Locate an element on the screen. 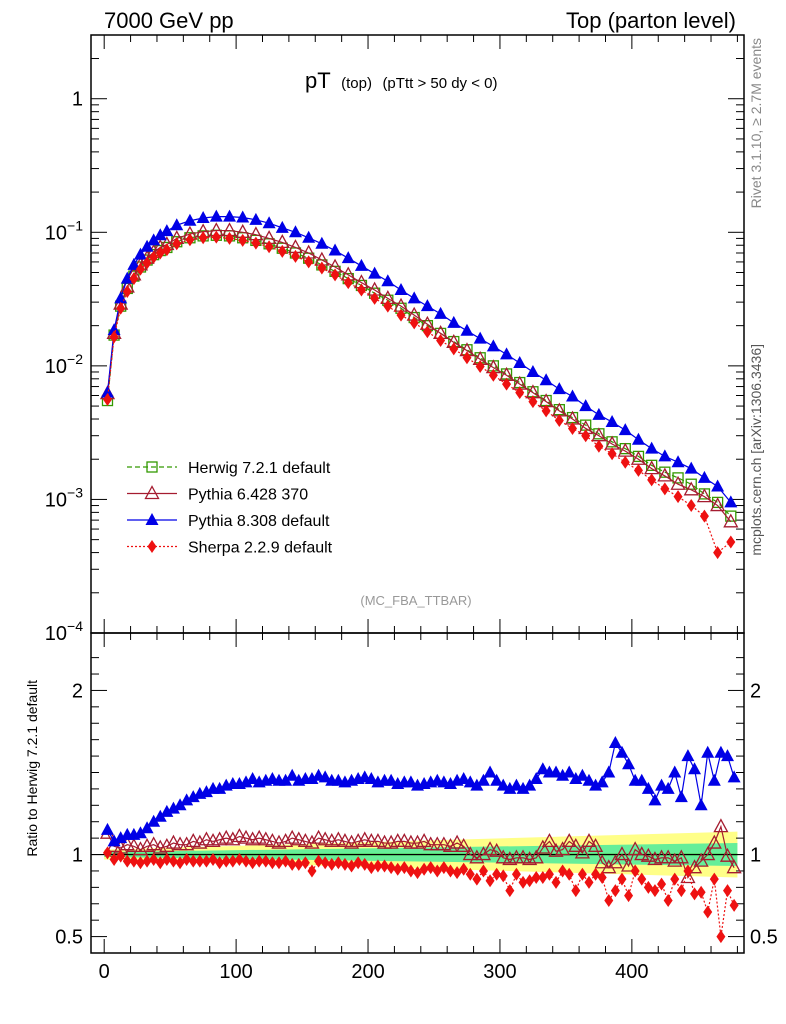  plot-title-main: pT is located at coordinates (318, 80).